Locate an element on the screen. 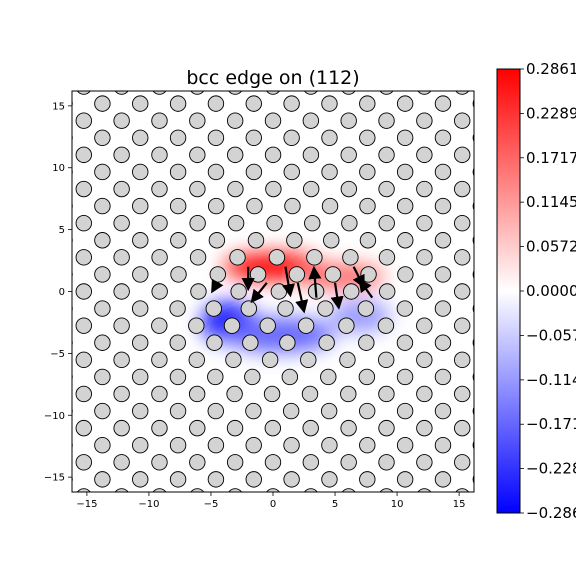 This screenshot has width=576, height=576. x-tick-label: 5 is located at coordinates (335, 504).